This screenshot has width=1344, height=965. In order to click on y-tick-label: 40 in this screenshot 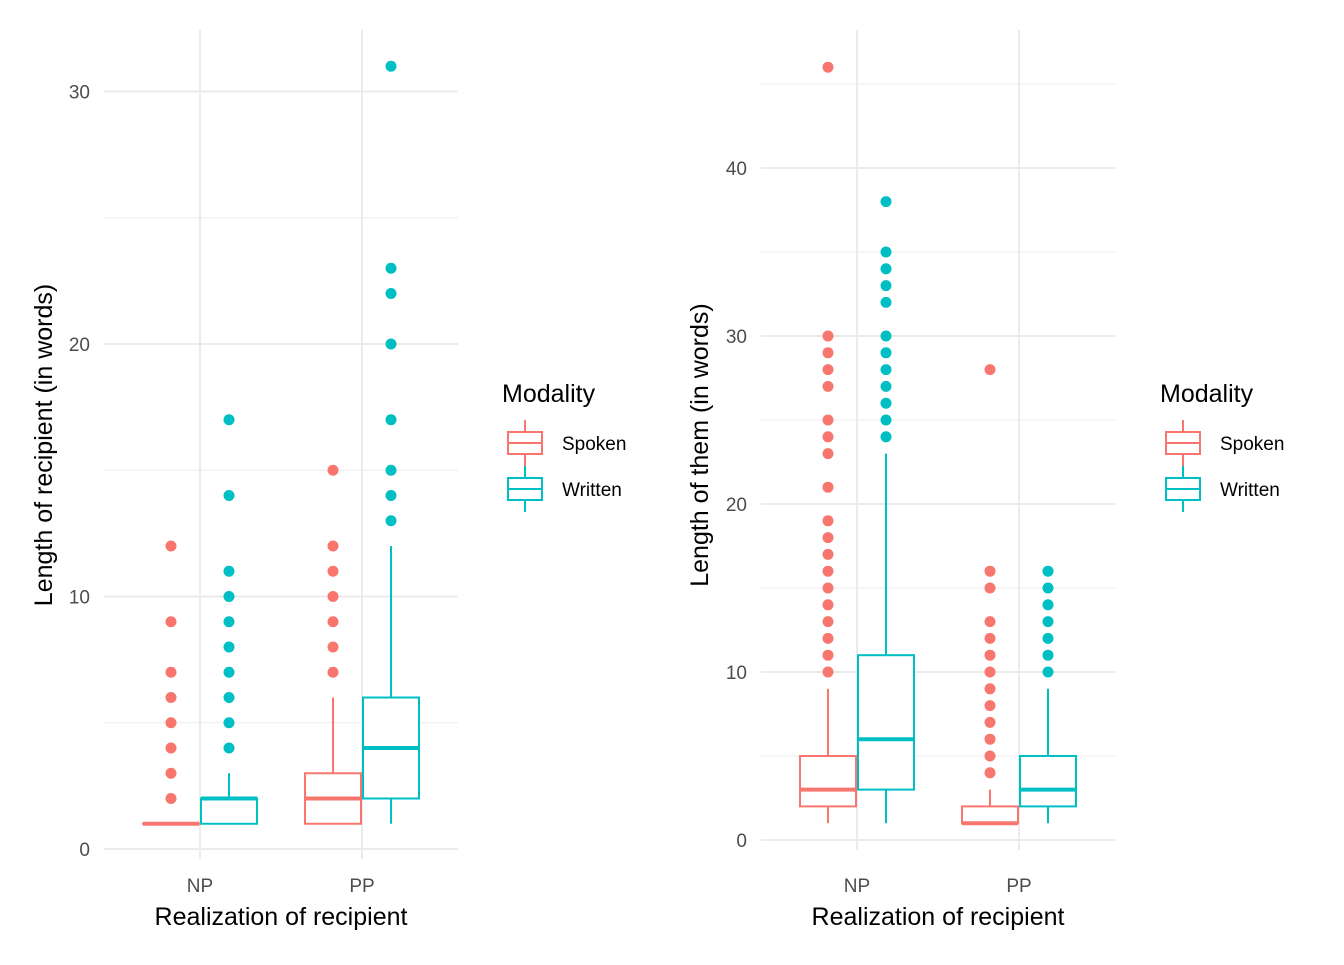, I will do `click(736, 169)`.